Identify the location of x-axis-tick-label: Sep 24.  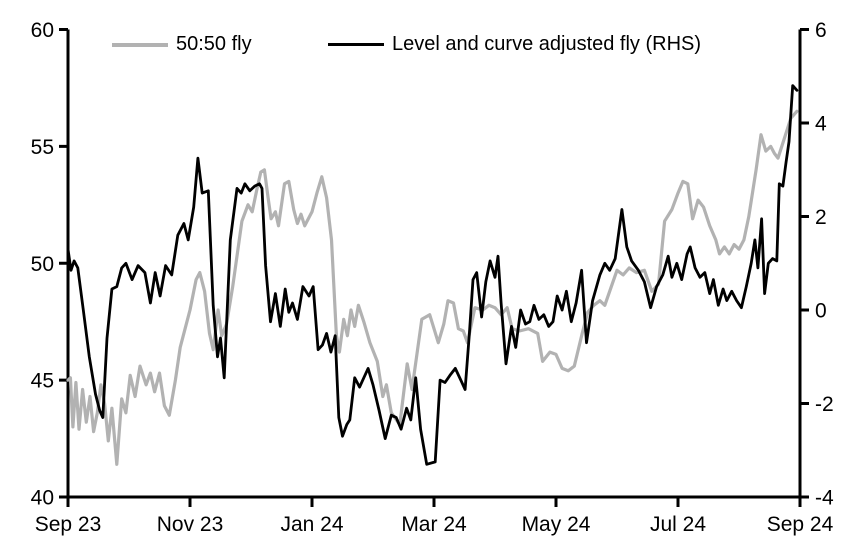
(800, 524).